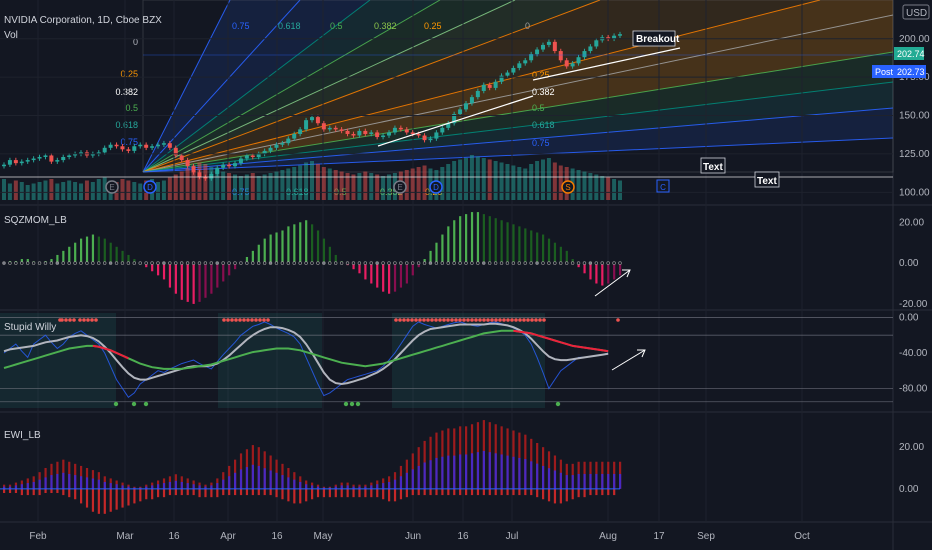 The height and width of the screenshot is (550, 932). I want to click on post-price-label: Post, so click(884, 72).